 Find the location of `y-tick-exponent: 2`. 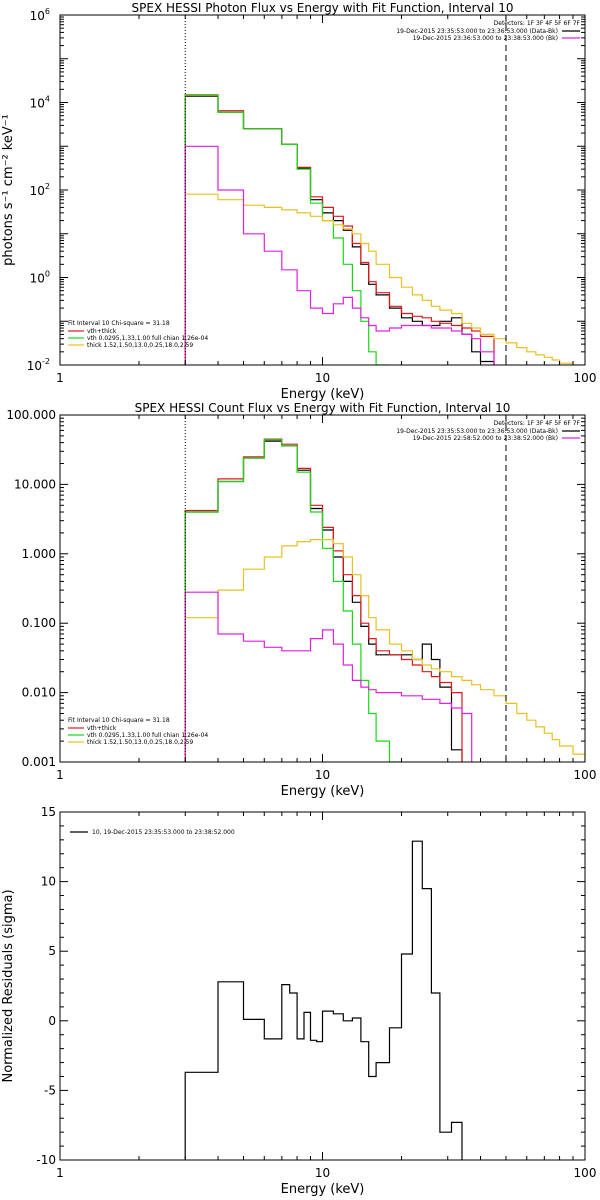

y-tick-exponent: 2 is located at coordinates (47, 186).